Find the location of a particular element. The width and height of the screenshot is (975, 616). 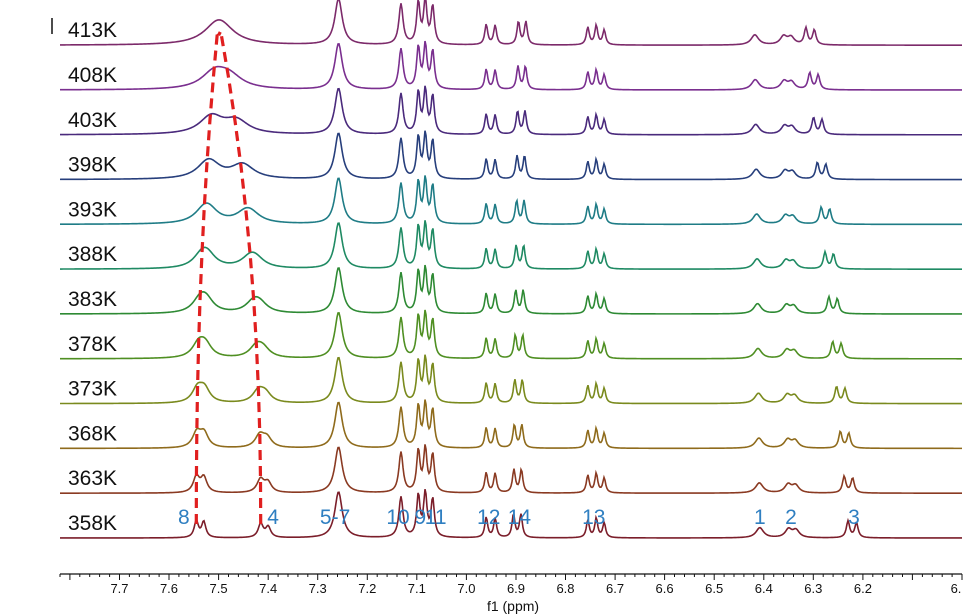

x-tick-label: 7.4 is located at coordinates (268, 588).